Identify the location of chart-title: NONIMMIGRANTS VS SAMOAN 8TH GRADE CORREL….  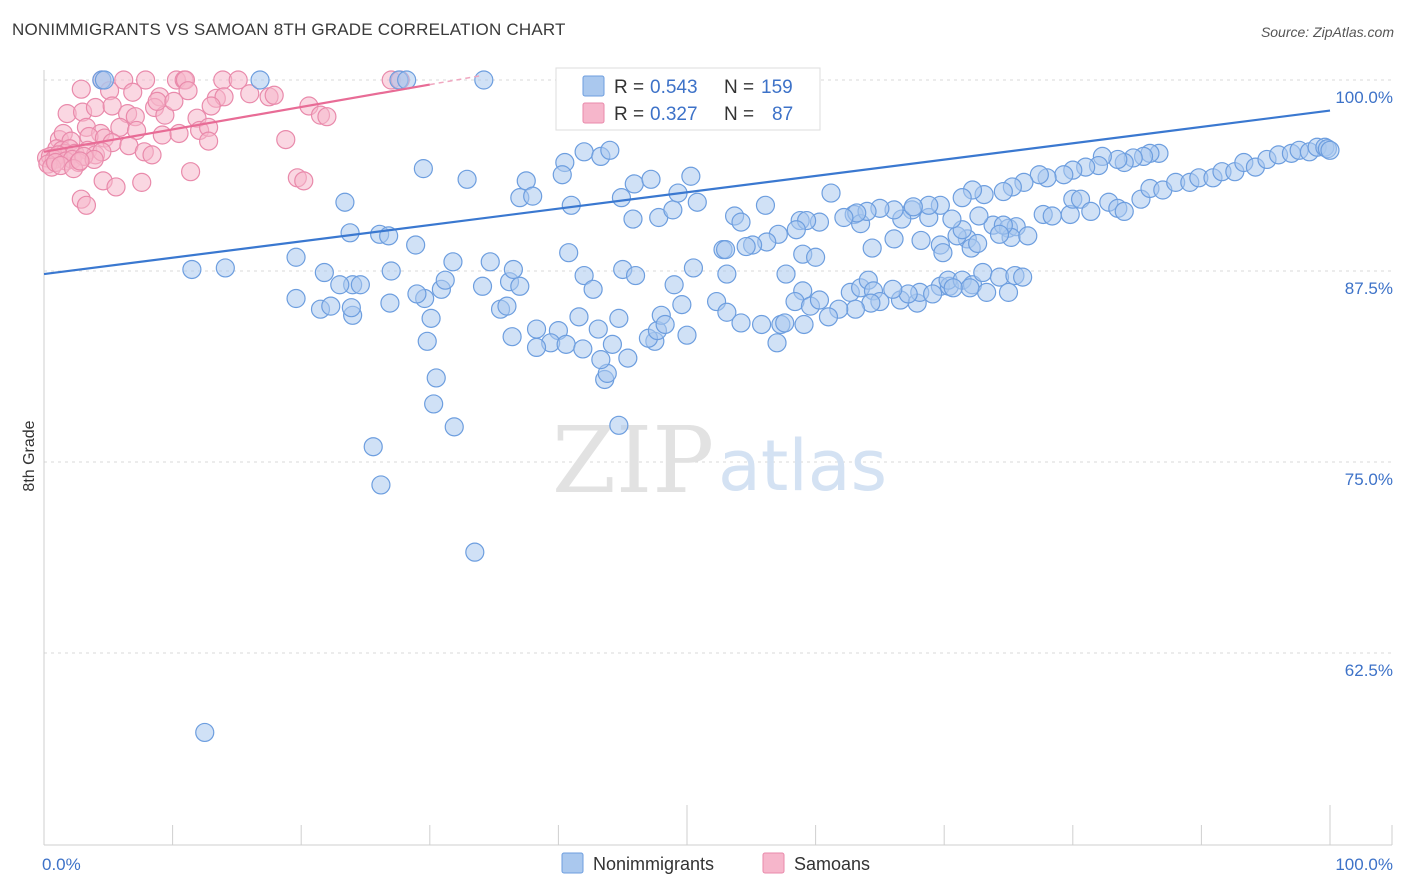
(289, 29).